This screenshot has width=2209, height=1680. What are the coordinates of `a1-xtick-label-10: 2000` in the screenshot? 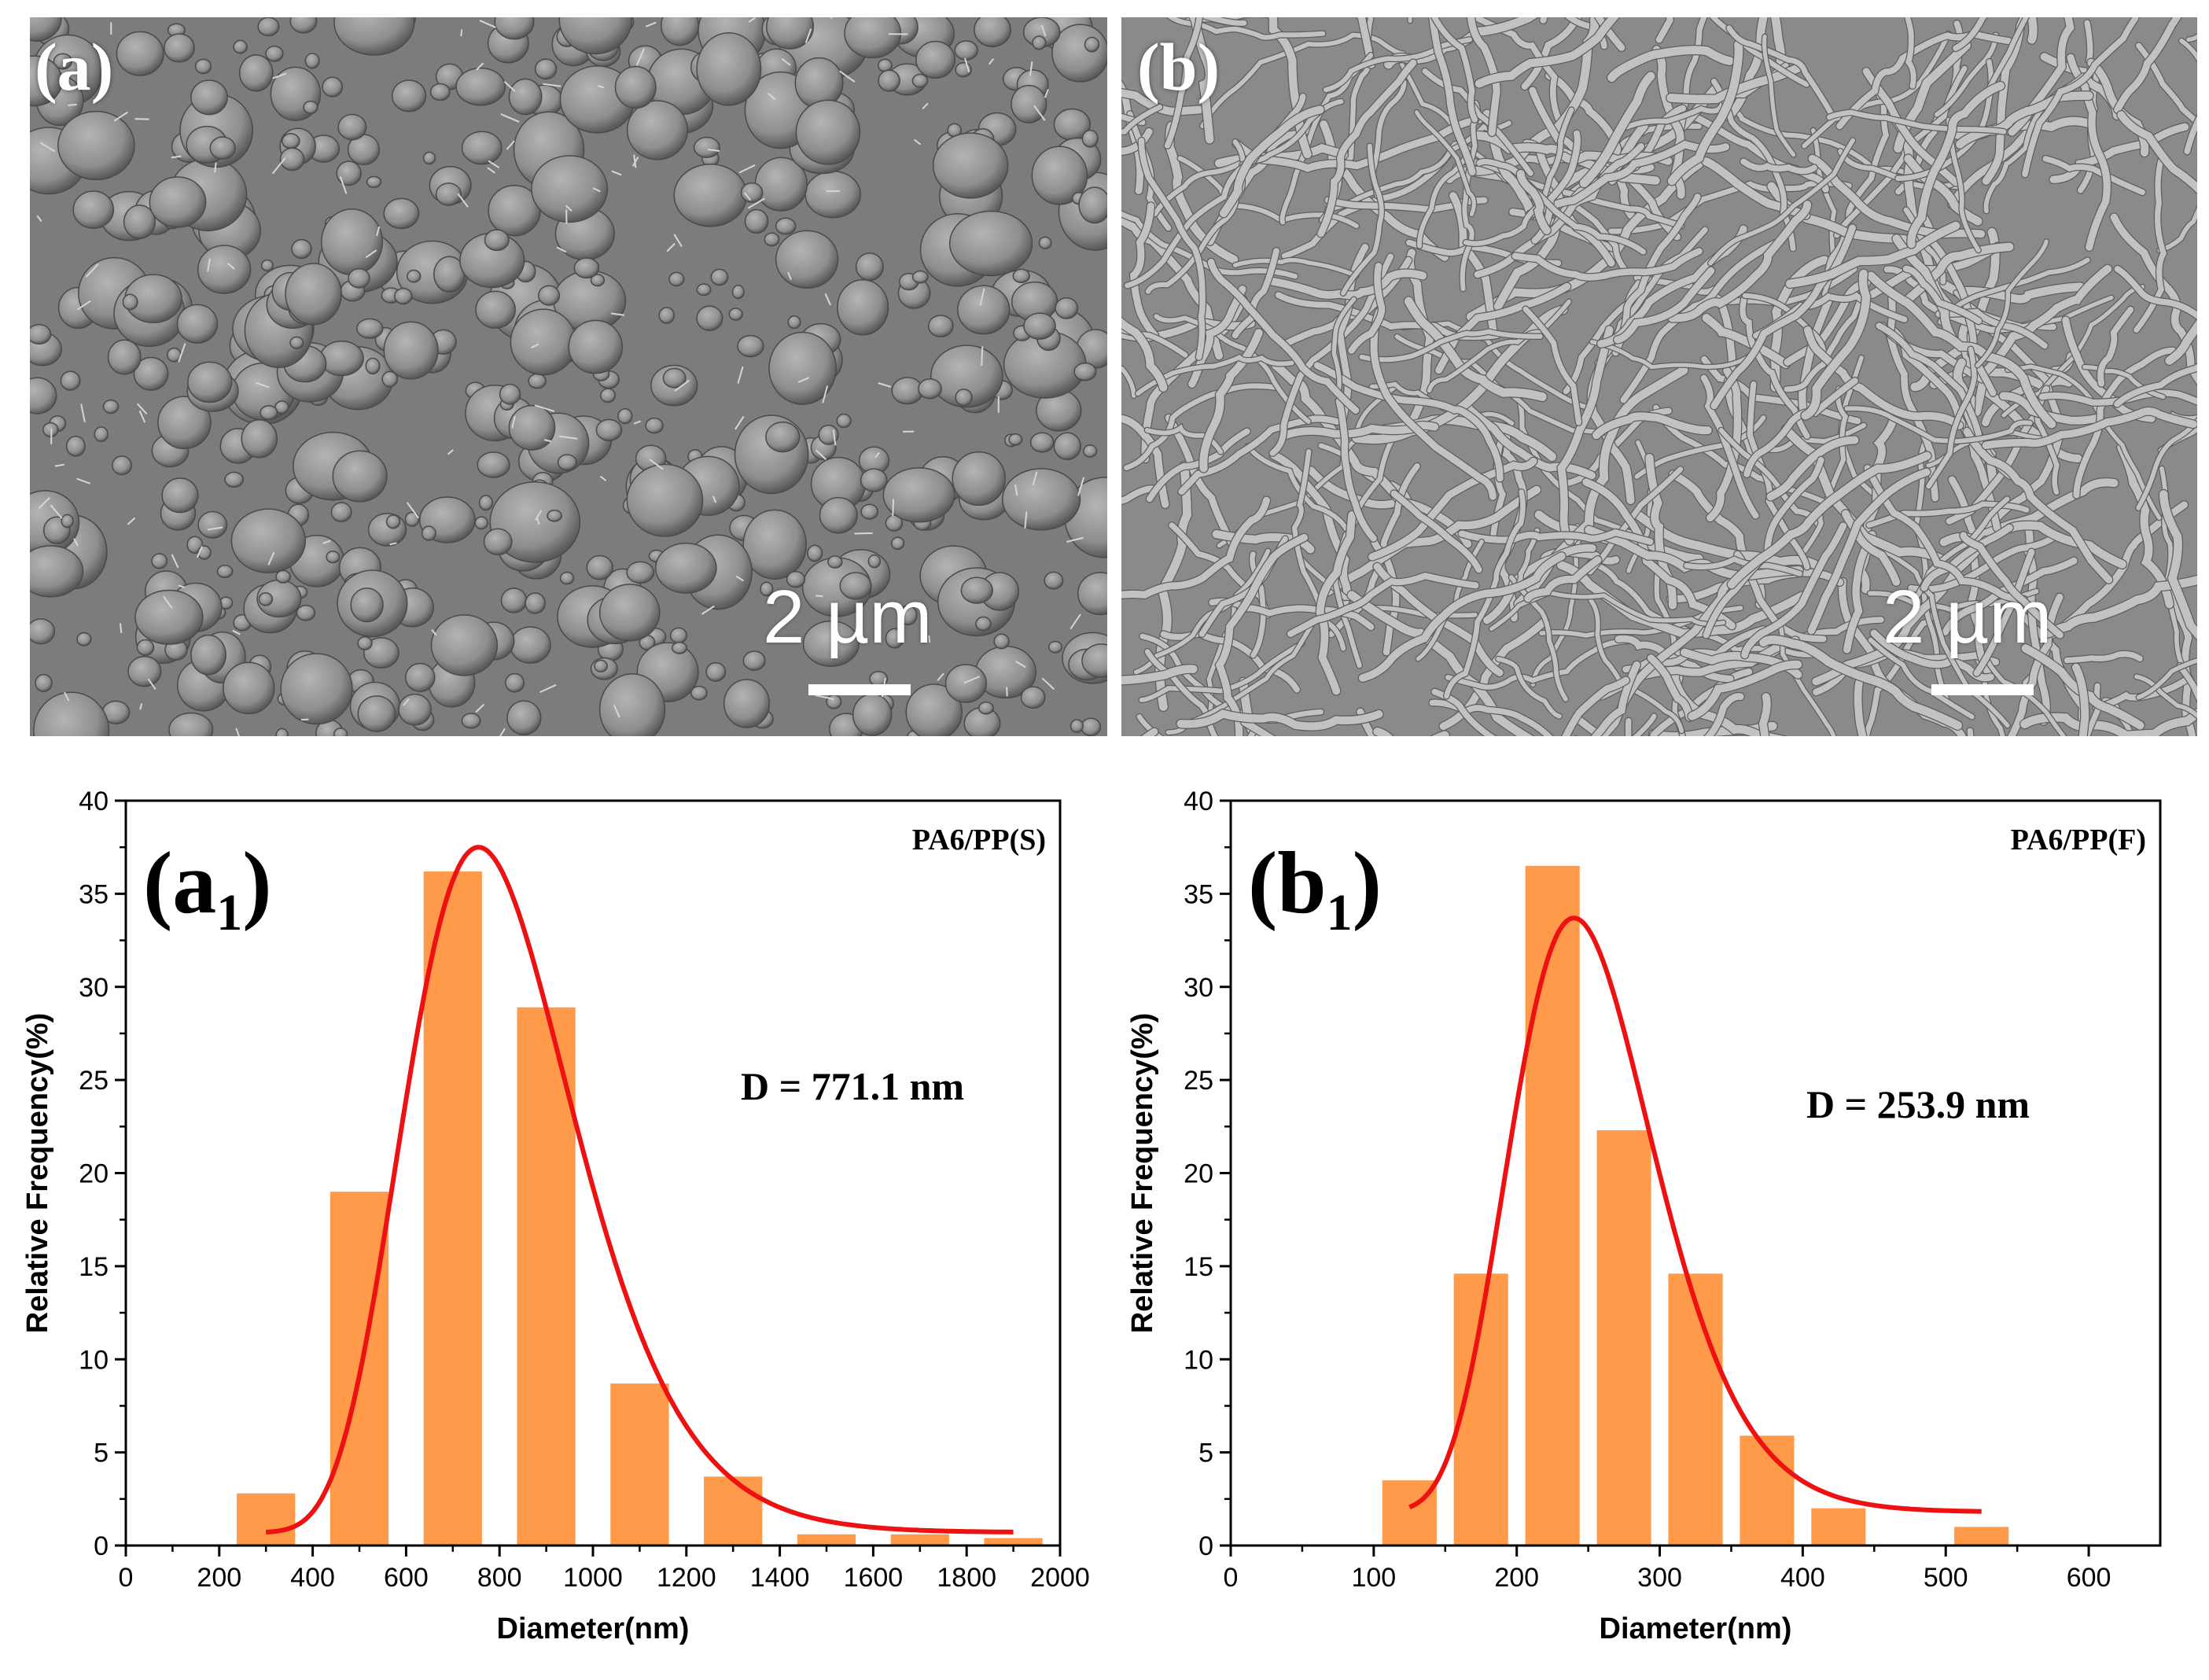 It's located at (1060, 1578).